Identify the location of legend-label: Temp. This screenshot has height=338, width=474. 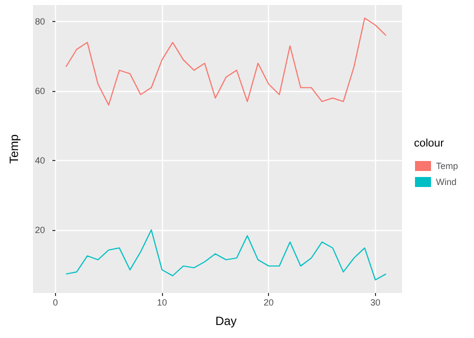
(447, 166).